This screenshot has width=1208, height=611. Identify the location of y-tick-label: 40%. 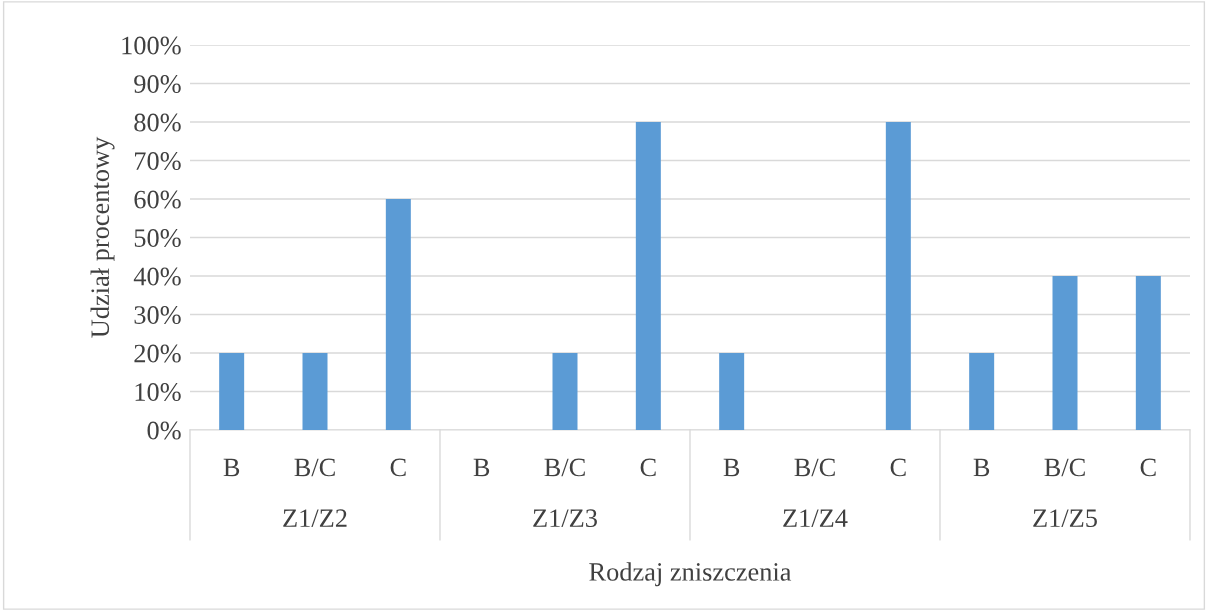
(157, 276).